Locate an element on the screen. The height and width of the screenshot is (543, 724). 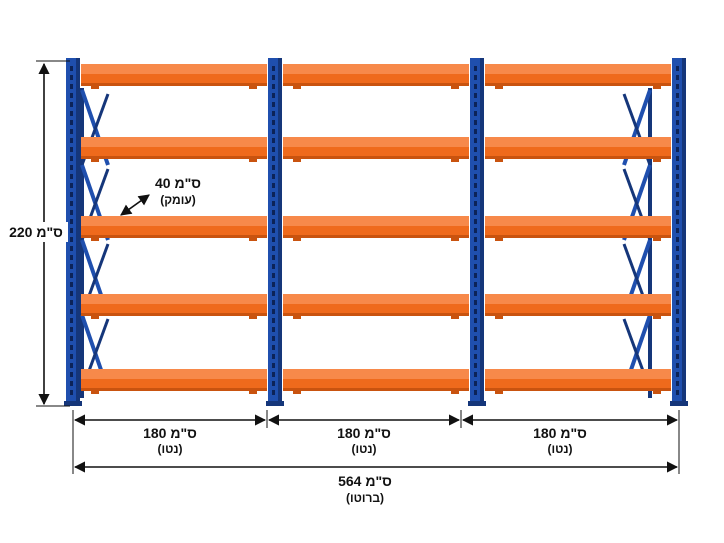
bay-2-label: 180 ס"מ is located at coordinates (364, 433).